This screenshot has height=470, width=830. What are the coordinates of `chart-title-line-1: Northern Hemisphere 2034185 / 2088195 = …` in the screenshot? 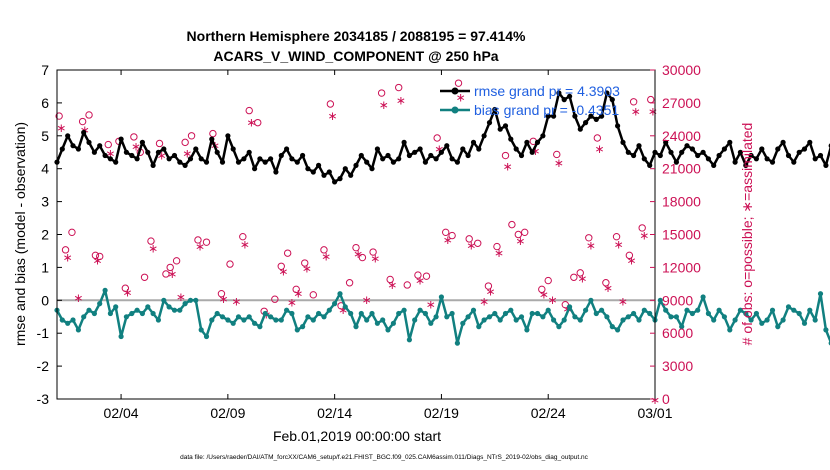 It's located at (356, 36).